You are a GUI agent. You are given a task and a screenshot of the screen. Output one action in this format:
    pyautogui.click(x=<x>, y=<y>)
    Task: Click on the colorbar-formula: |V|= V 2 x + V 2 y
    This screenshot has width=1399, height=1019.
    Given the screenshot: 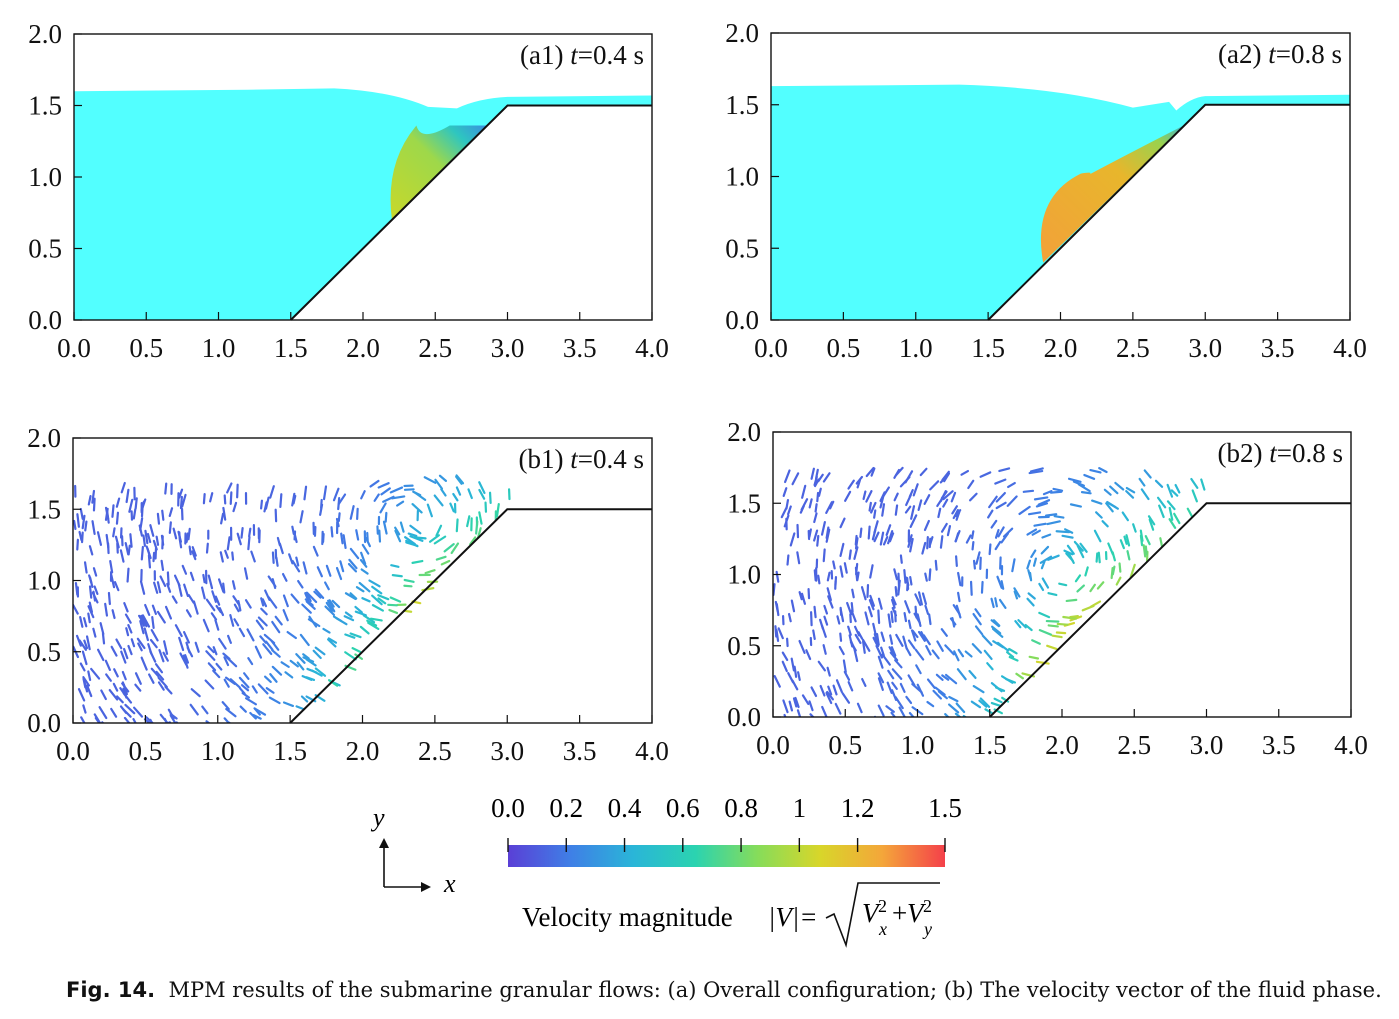 What is the action you would take?
    pyautogui.click(x=854, y=915)
    